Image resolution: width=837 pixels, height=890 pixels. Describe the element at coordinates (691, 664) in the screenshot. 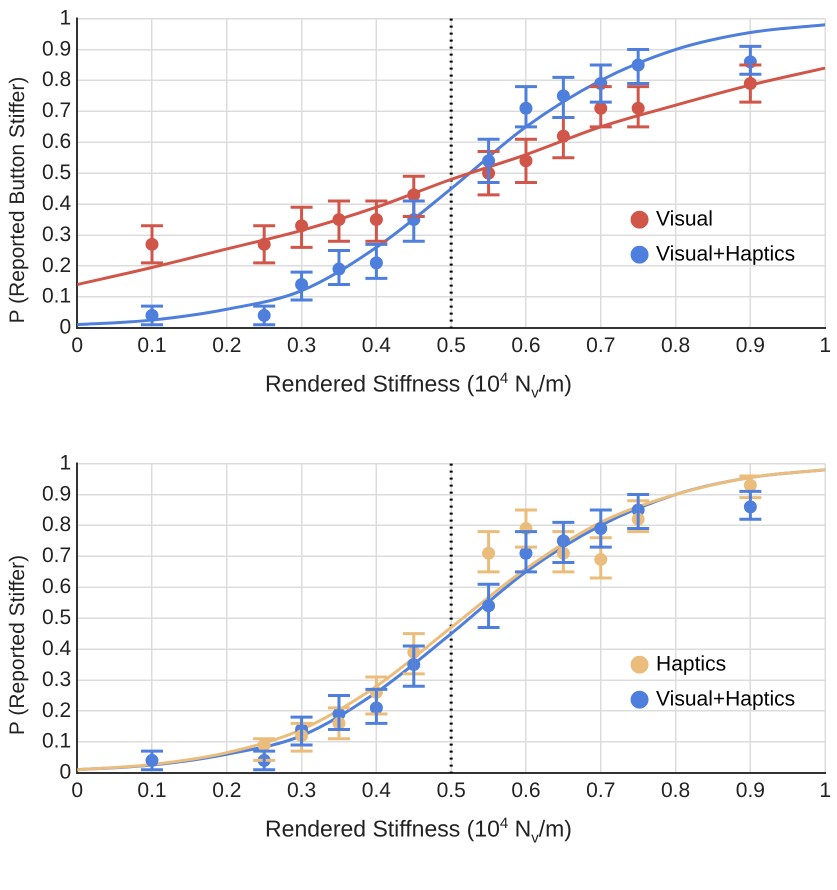

I see `legend-label: Haptics` at that location.